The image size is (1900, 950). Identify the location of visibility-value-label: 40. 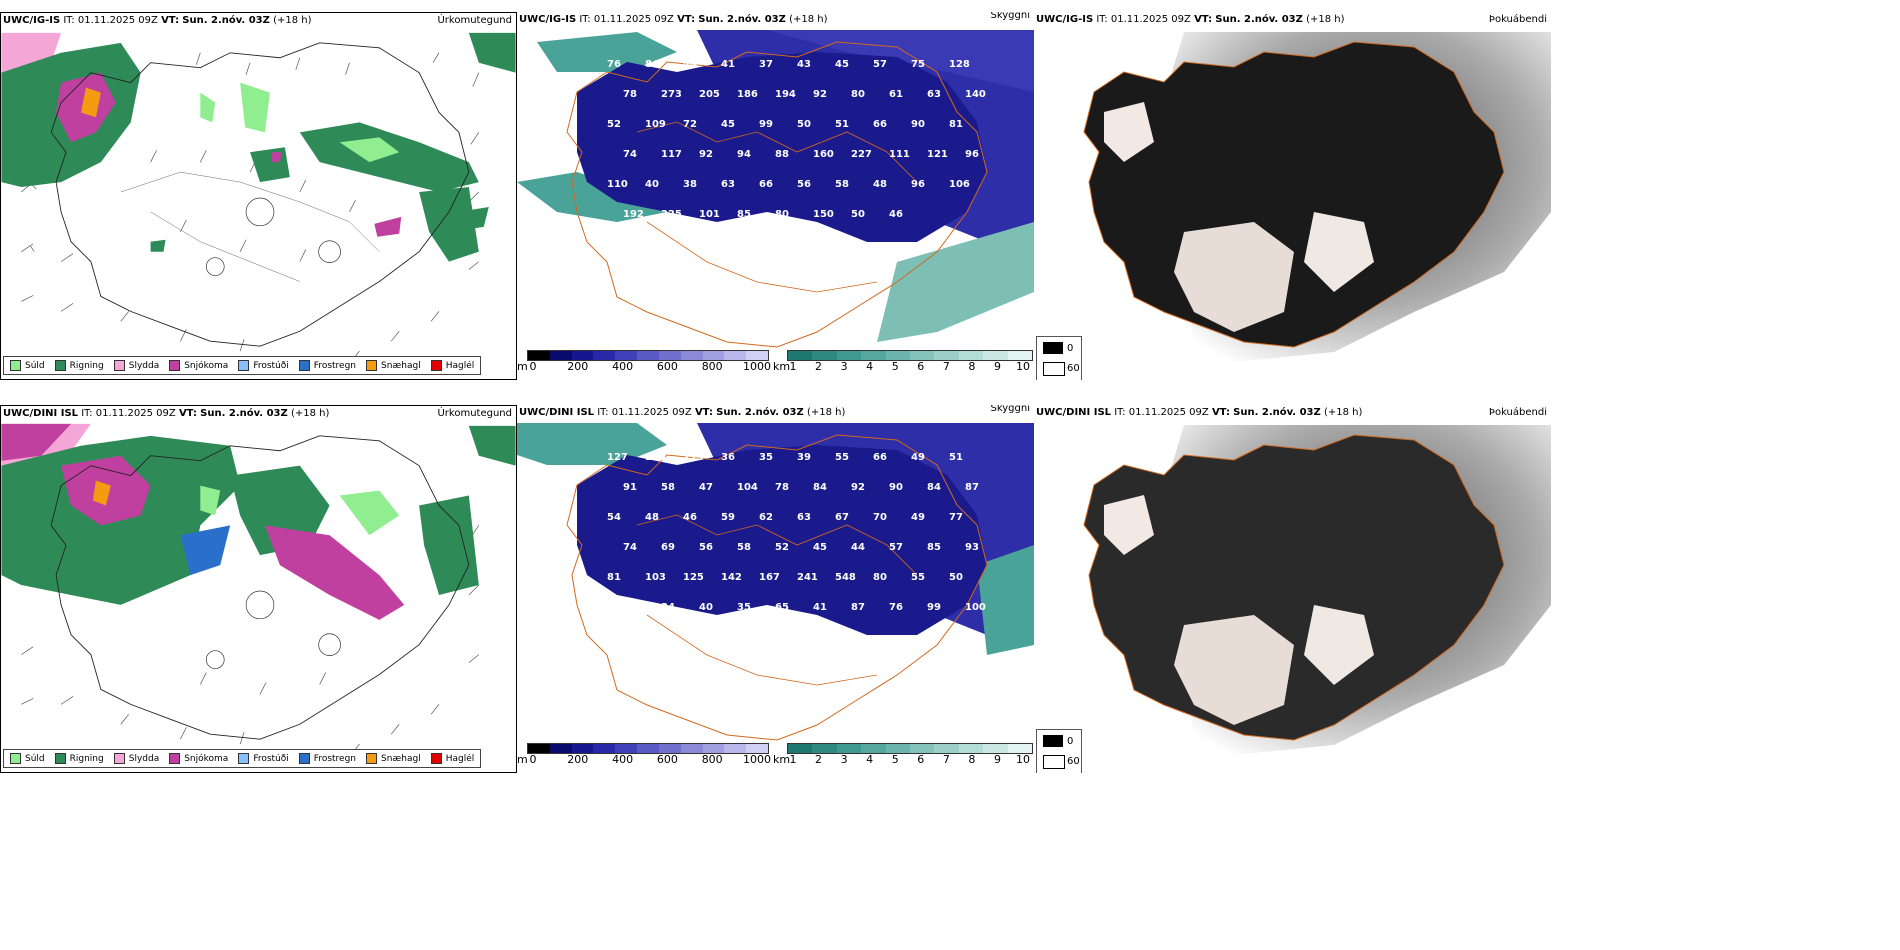
(652, 184).